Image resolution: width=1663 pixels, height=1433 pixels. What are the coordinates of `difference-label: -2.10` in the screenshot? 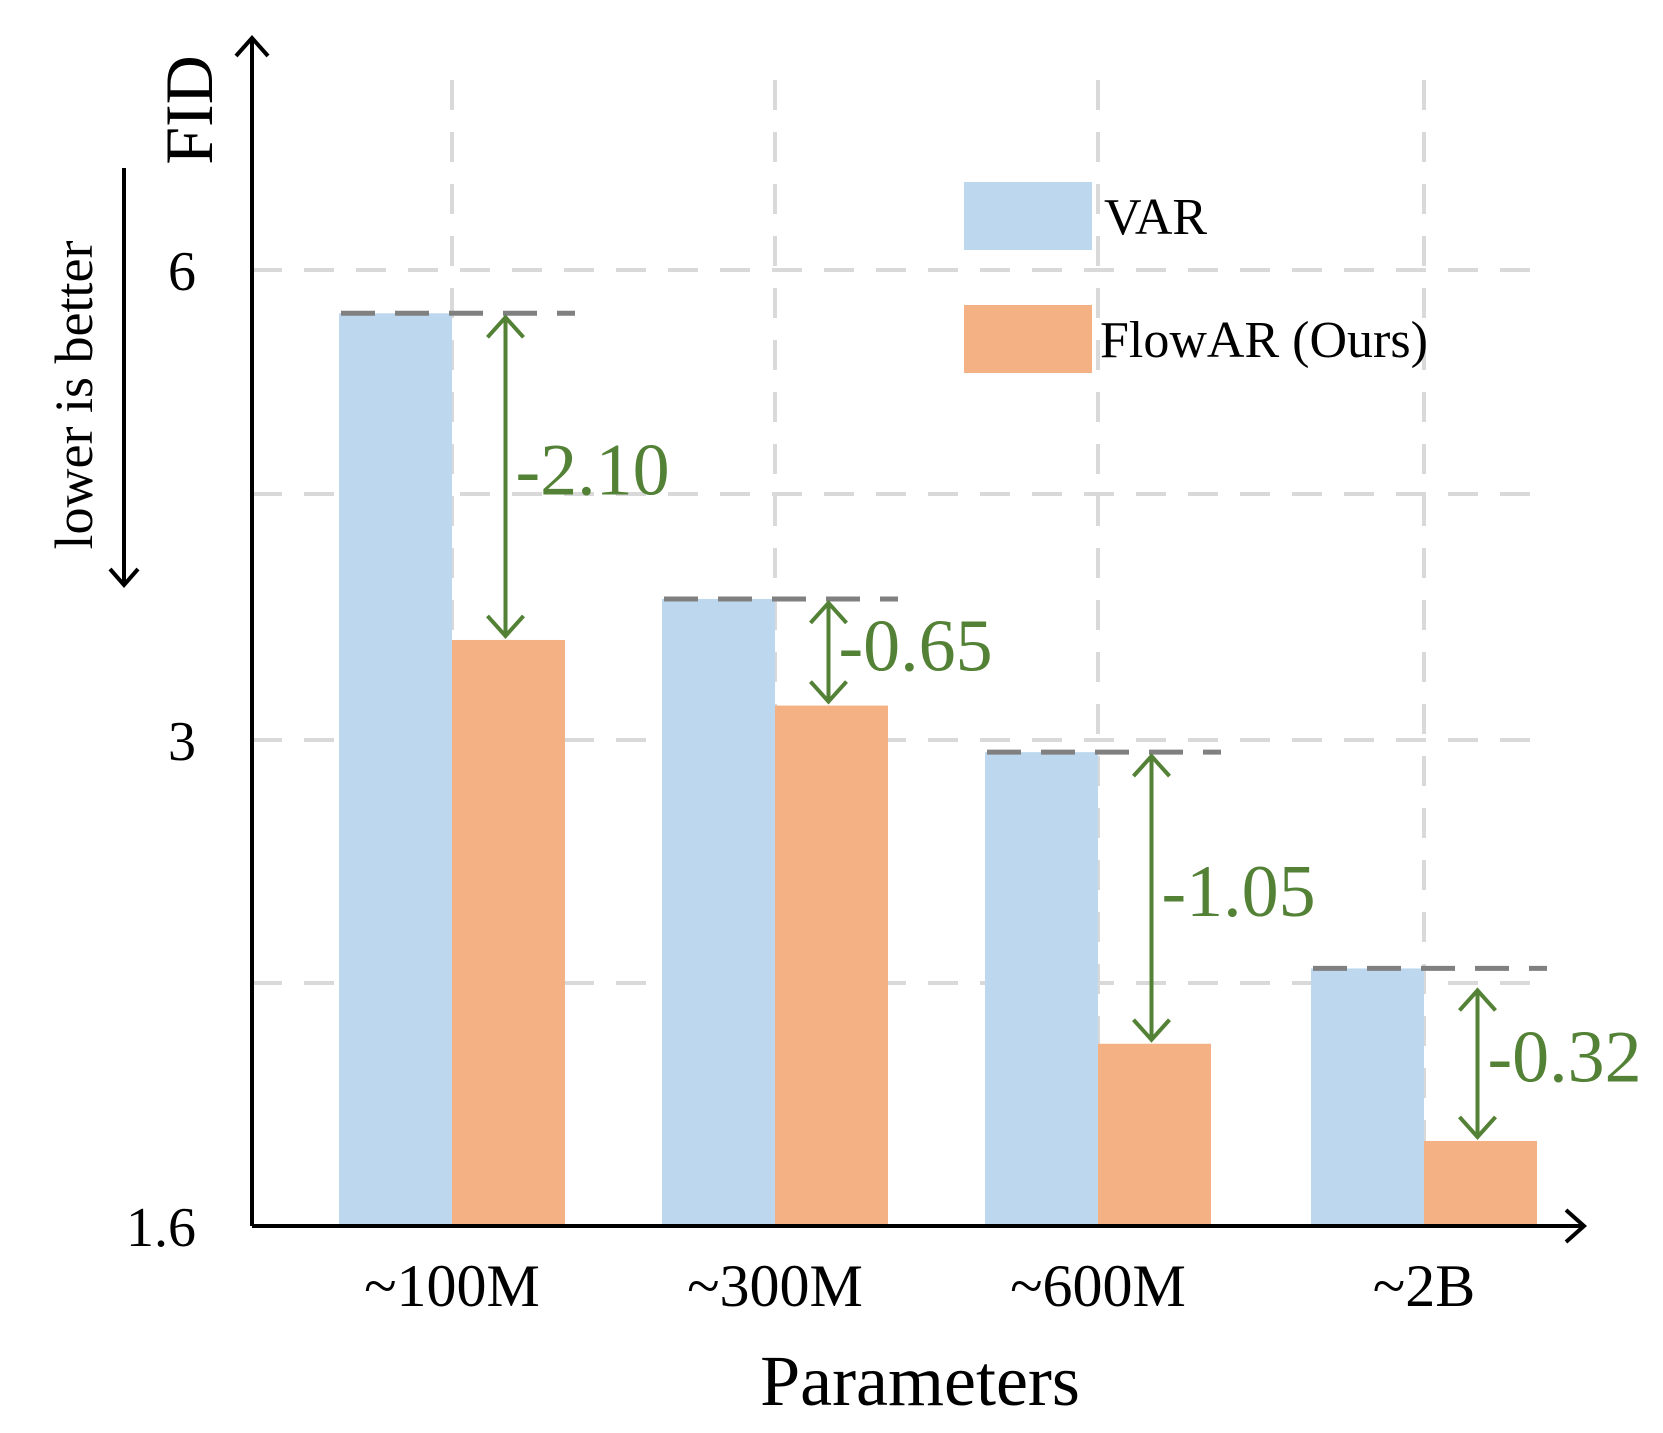 It's located at (593, 471).